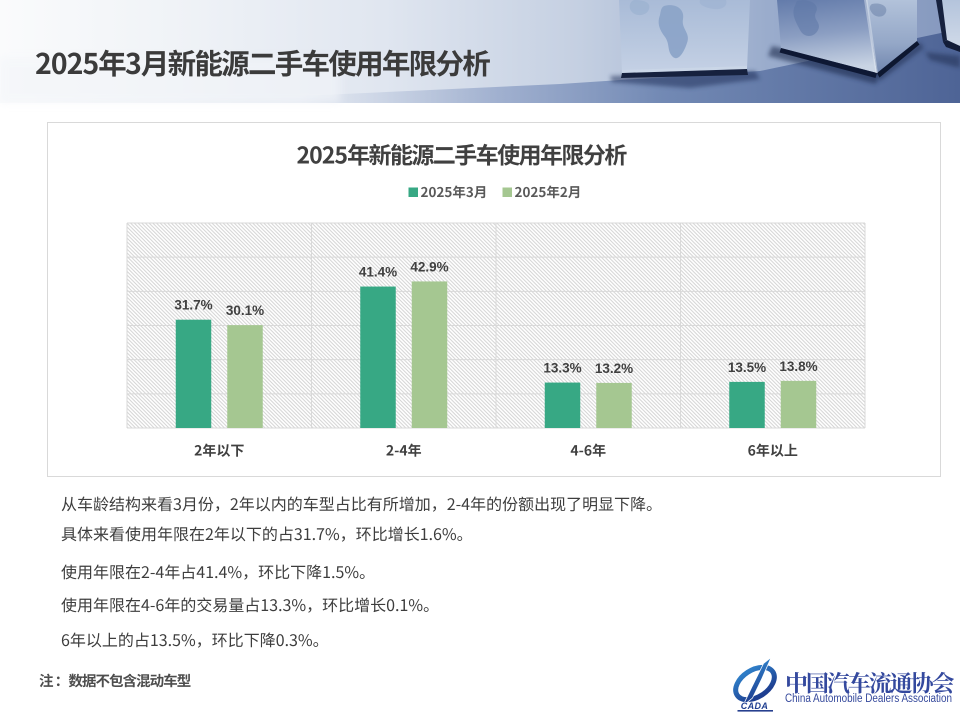  Describe the element at coordinates (798, 366) in the screenshot. I see `svg-text: 13.8%` at that location.